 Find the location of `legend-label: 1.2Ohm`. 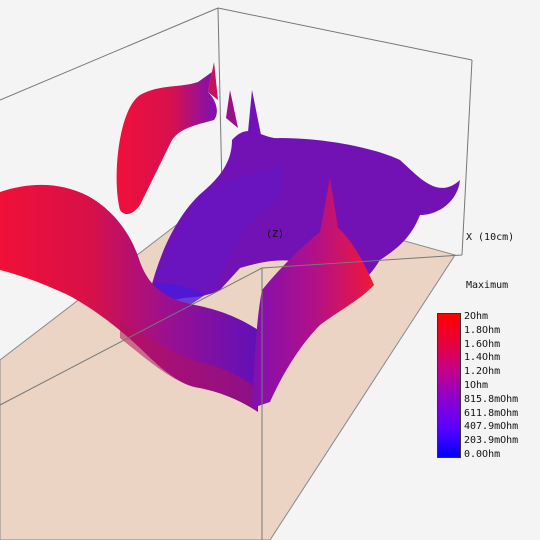

legend-label: 1.2Ohm is located at coordinates (482, 372).